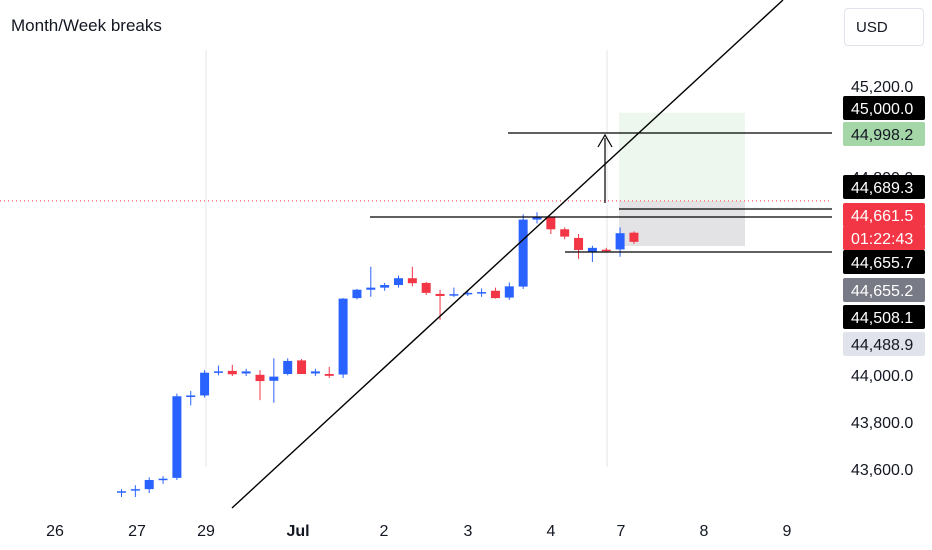 The width and height of the screenshot is (932, 550). Describe the element at coordinates (882, 87) in the screenshot. I see `y-tick-label: 45,200.0` at that location.